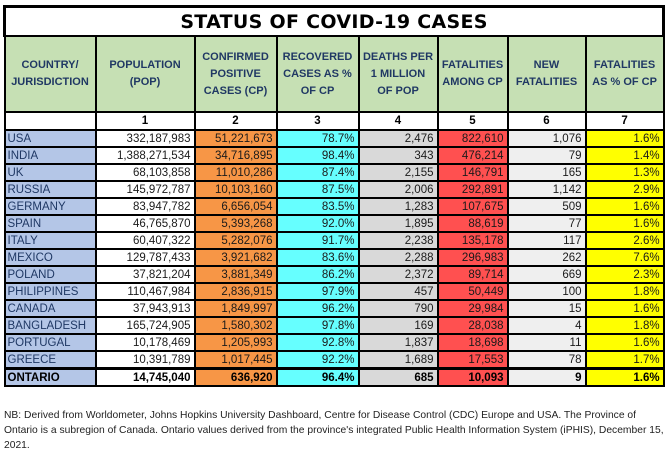  What do you see at coordinates (145, 189) in the screenshot?
I see `cell-population: 145,972,787` at bounding box center [145, 189].